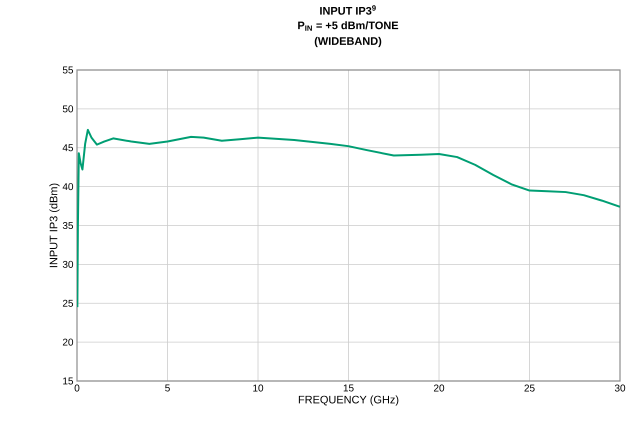 This screenshot has width=639, height=432. Describe the element at coordinates (348, 42) in the screenshot. I see `text: (WIDEBAND)` at that location.